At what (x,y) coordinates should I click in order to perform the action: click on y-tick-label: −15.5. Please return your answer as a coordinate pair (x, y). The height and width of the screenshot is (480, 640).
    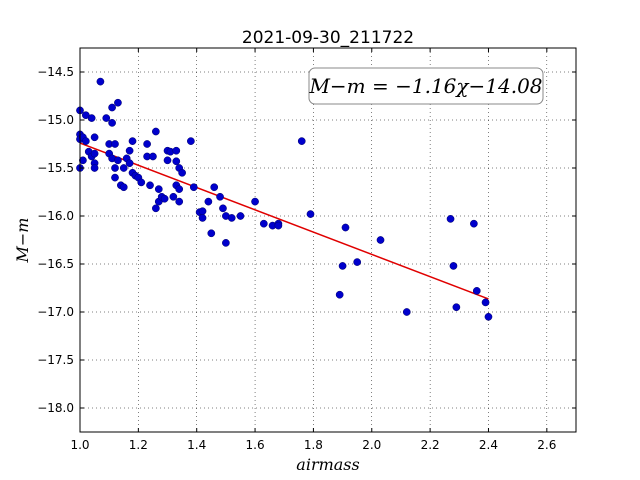
    Looking at the image, I should click on (55, 168).